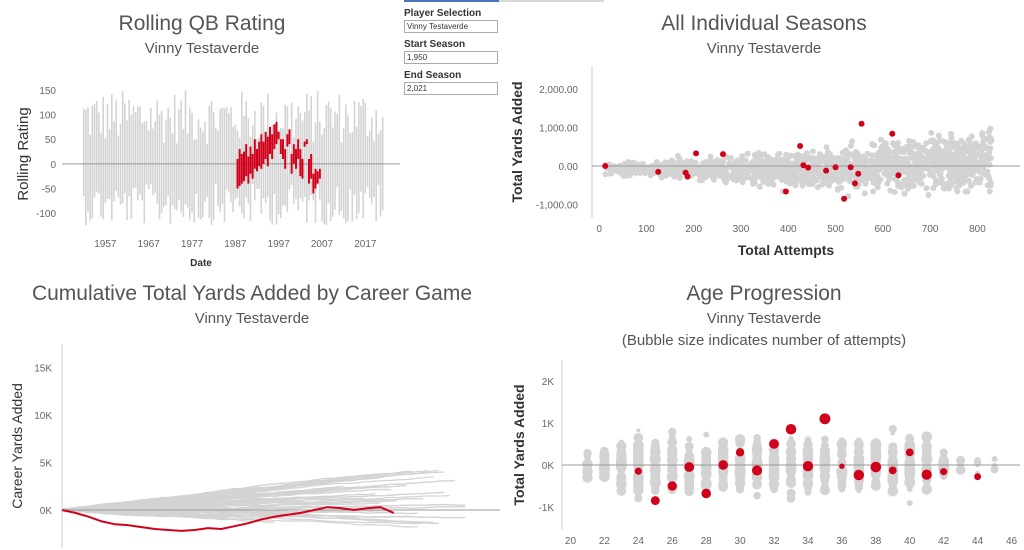  I want to click on y-tick-label: 10K, so click(43, 416).